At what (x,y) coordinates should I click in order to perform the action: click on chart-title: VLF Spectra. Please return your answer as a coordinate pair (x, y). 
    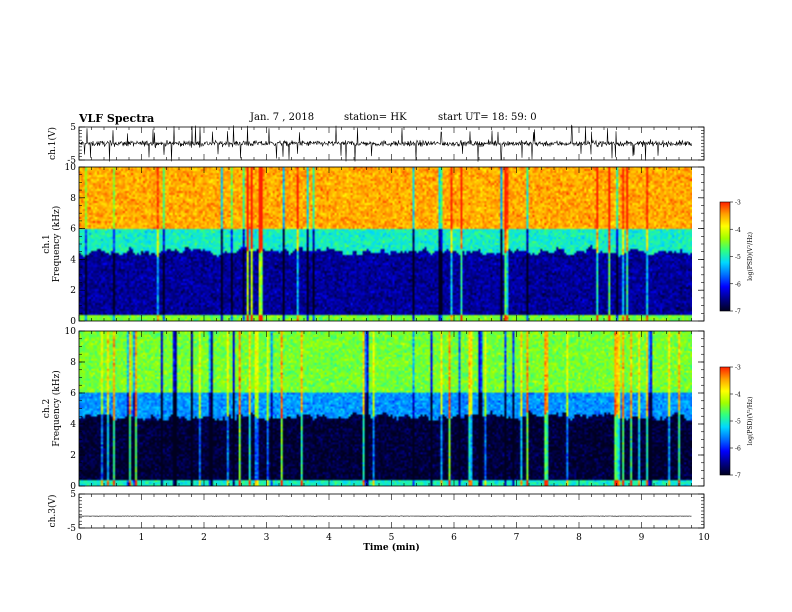
    Looking at the image, I should click on (117, 118).